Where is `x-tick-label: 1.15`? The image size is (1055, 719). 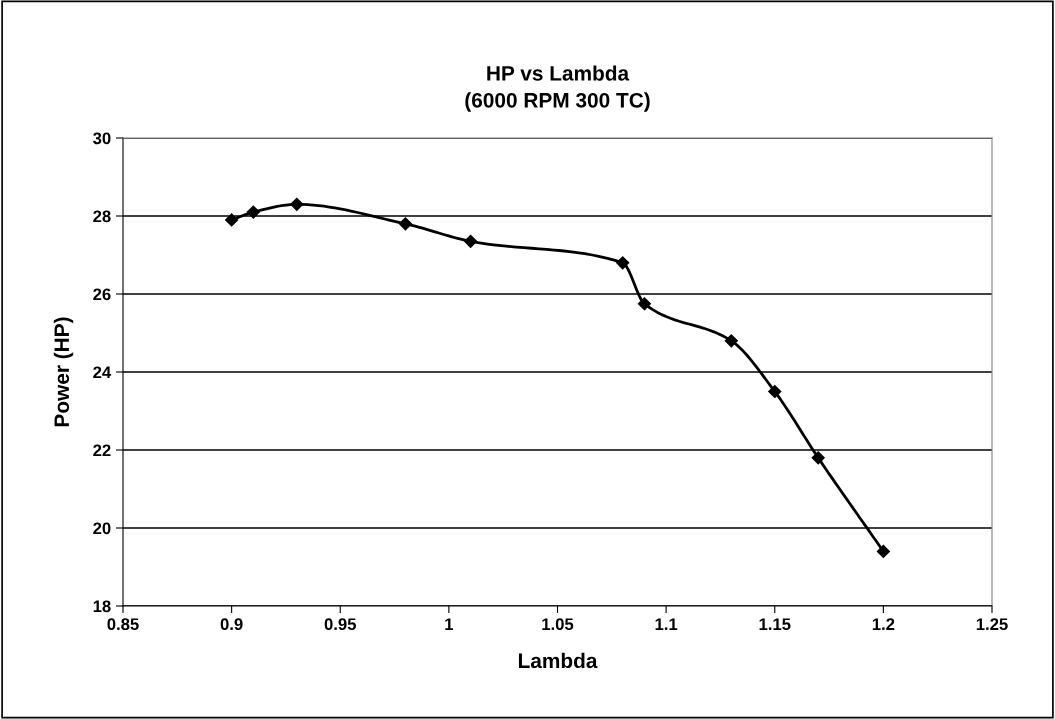 x-tick-label: 1.15 is located at coordinates (775, 624).